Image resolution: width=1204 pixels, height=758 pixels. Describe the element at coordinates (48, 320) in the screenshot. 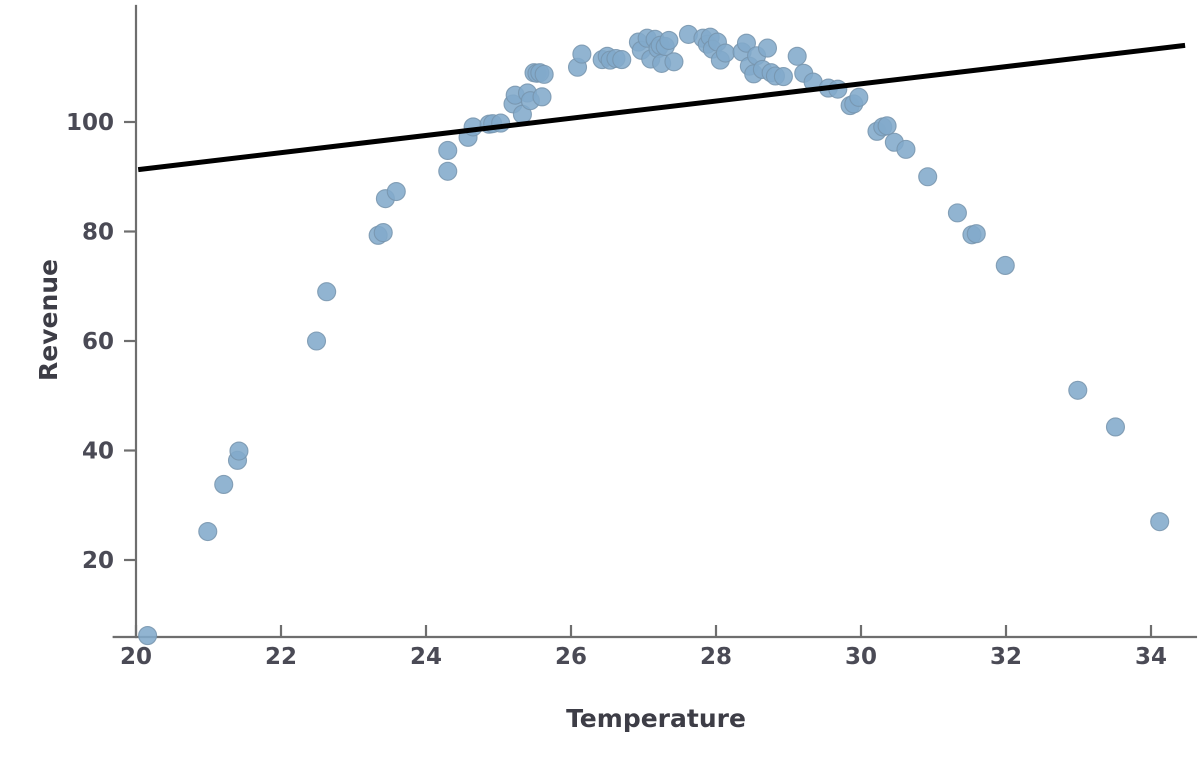

I see `y-axis-title: Revenue` at that location.